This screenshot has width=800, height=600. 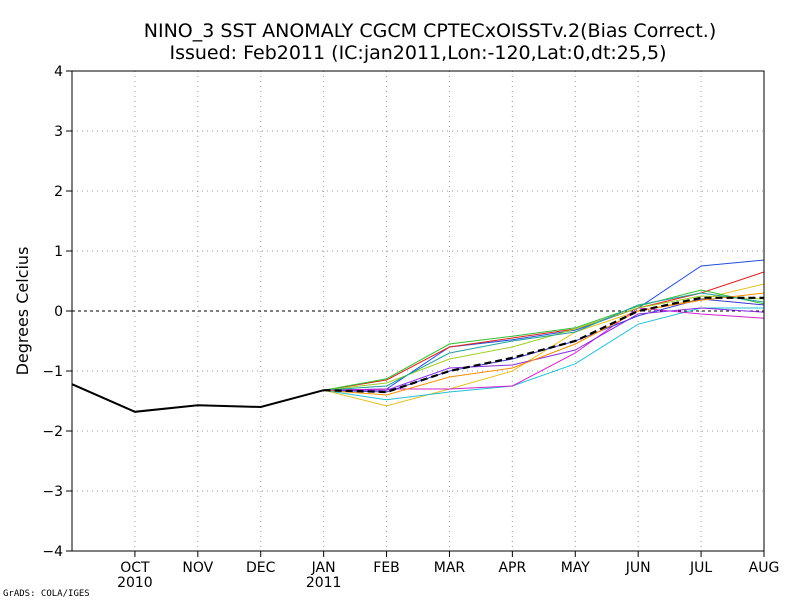 What do you see at coordinates (58, 192) in the screenshot?
I see `y-tick-label: 2` at bounding box center [58, 192].